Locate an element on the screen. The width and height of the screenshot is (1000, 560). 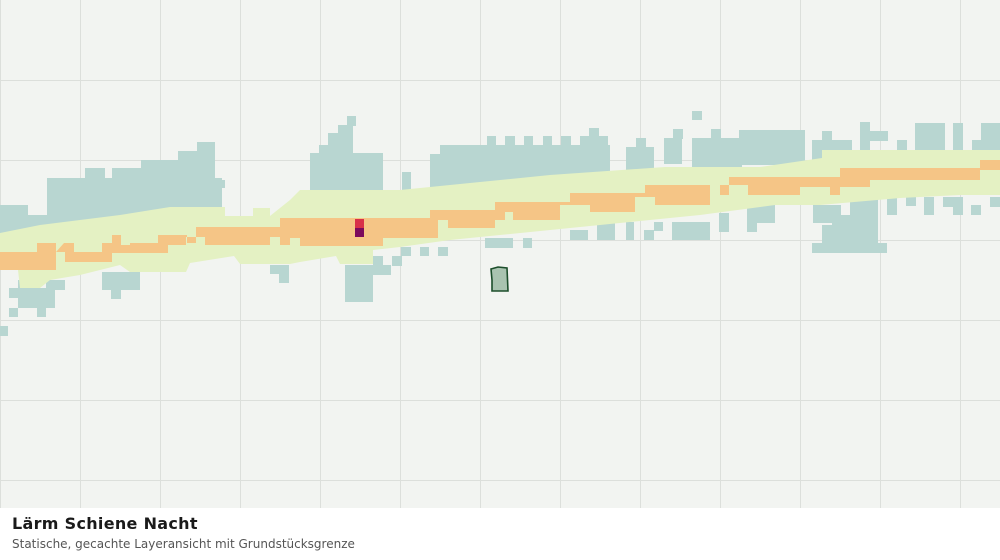
noise-zone-extreme is located at coordinates (359, 232).